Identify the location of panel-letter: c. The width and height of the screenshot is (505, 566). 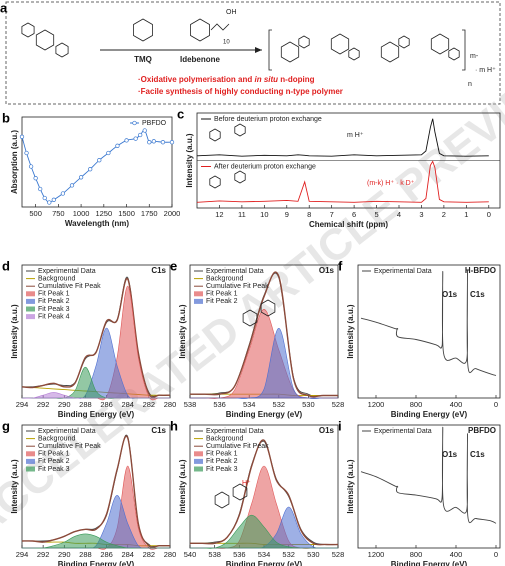
(180, 113).